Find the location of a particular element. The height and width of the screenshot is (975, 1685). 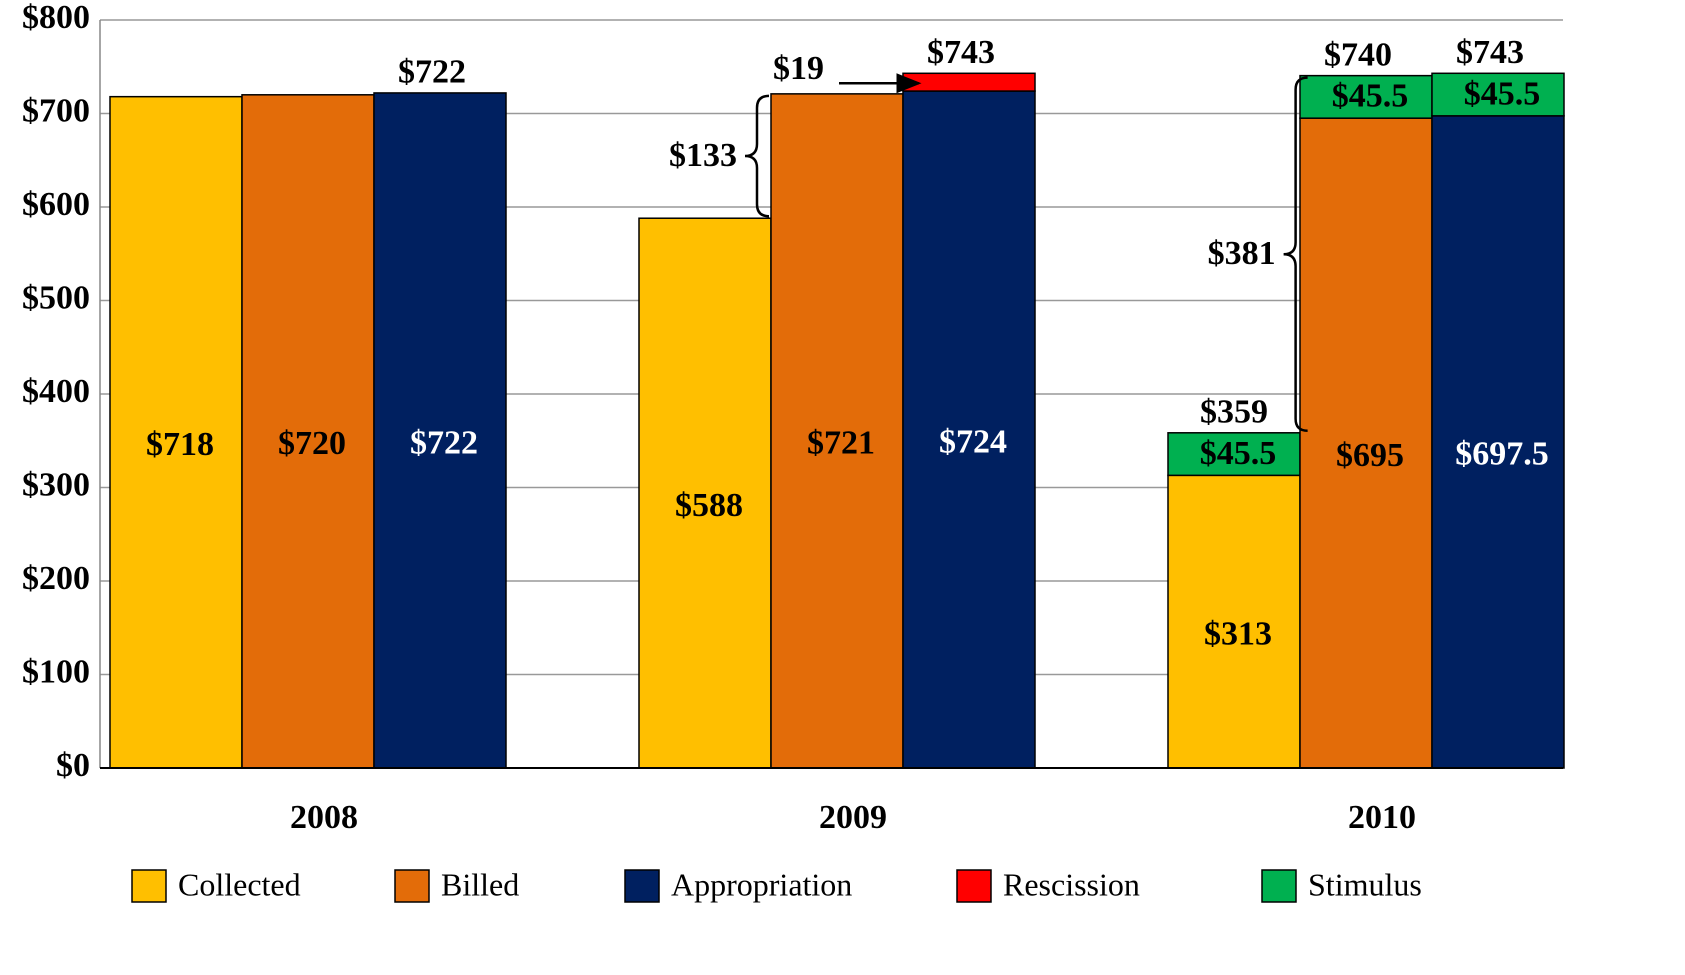

y-tick-label: $300 is located at coordinates (56, 484).